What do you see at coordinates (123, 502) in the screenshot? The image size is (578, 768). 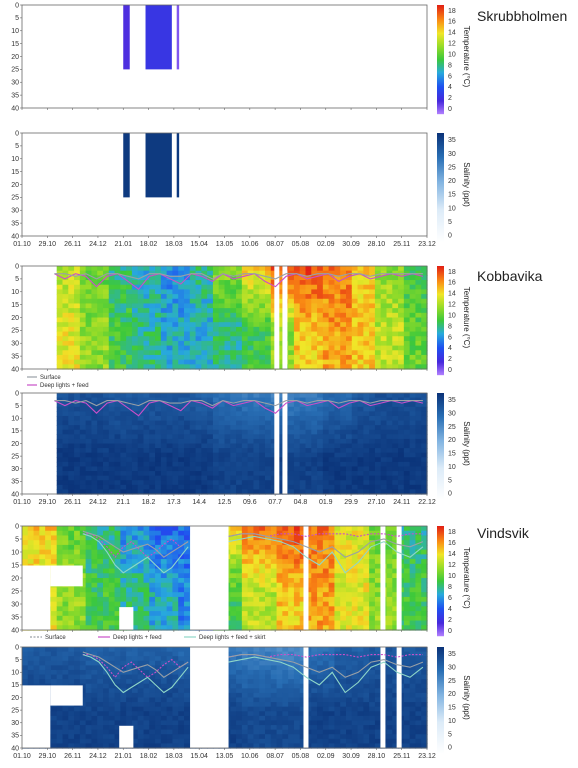 I see `x-tick-label: 21.1` at bounding box center [123, 502].